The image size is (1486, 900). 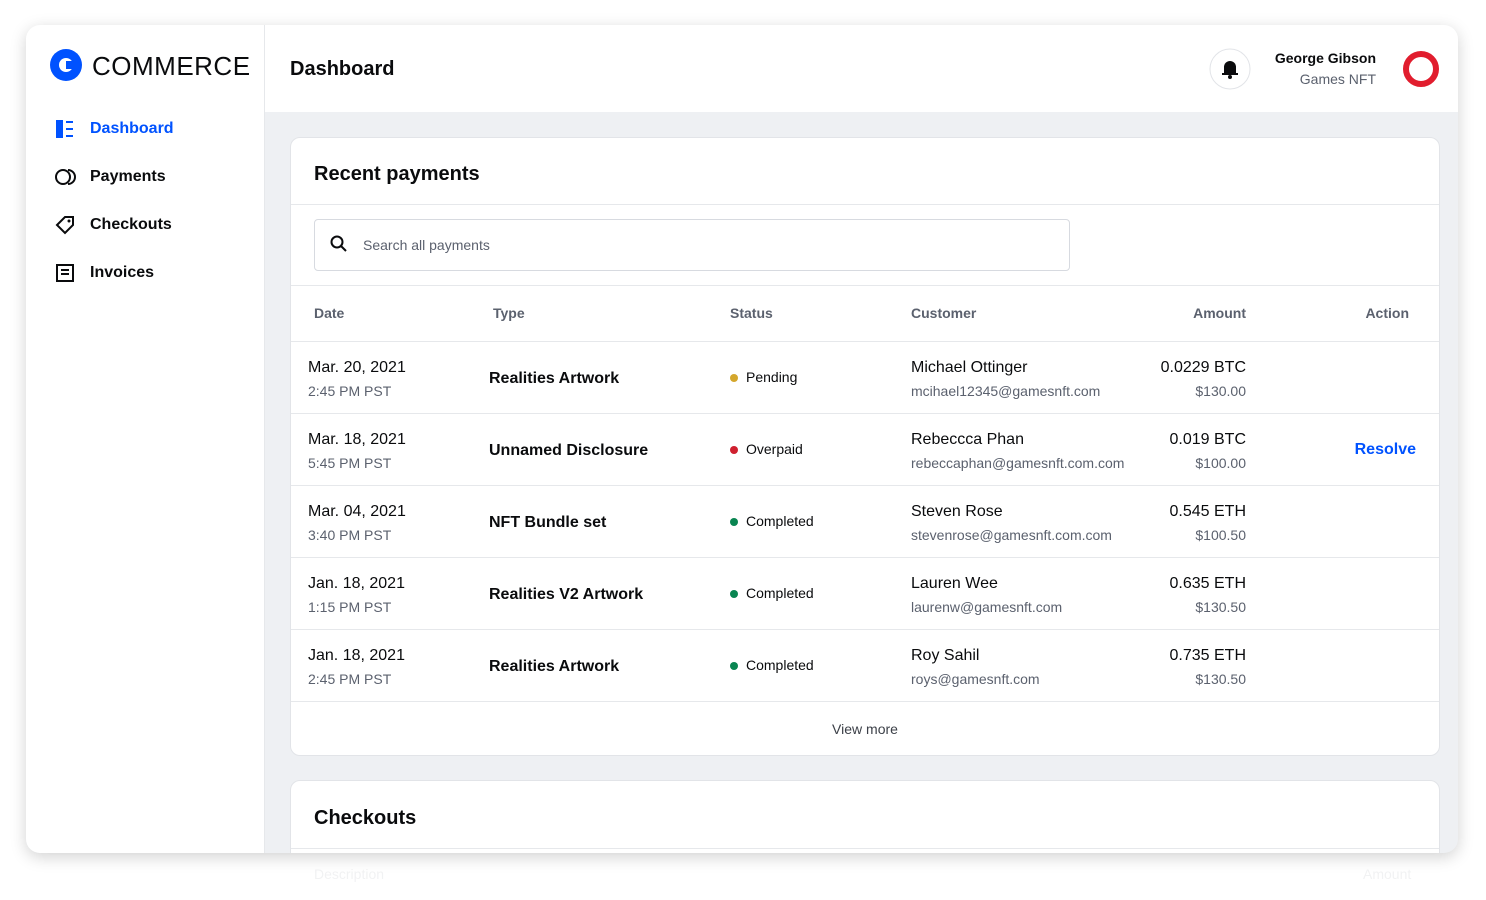 I want to click on nav-item: Checkouts, so click(x=113, y=225).